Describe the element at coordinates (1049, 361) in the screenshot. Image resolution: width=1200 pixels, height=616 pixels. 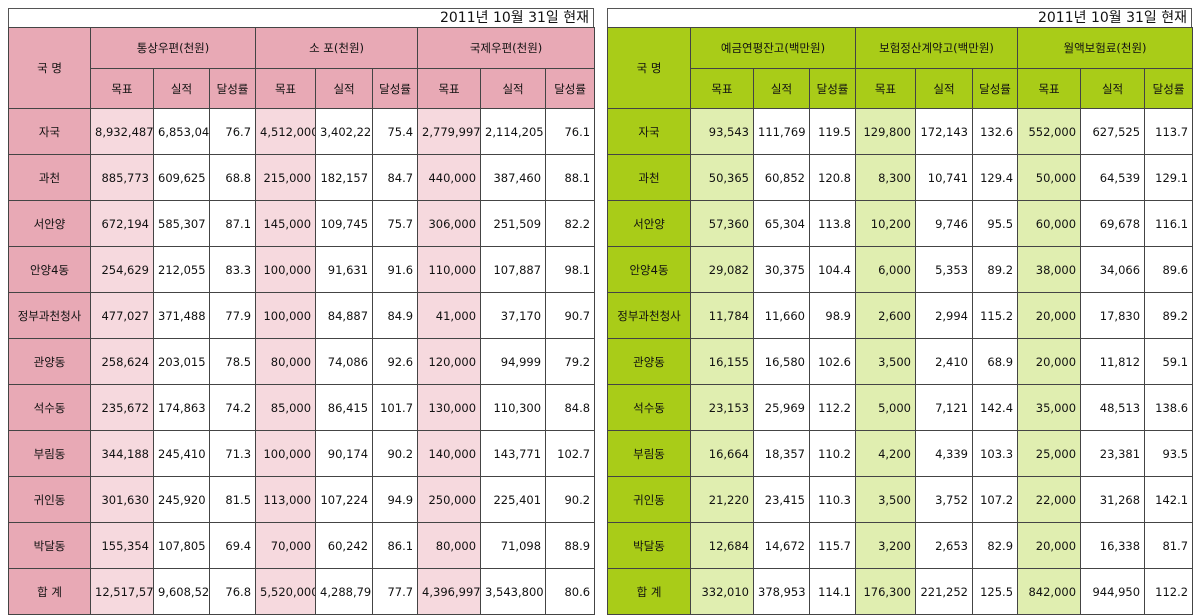
I see `target-cell: 20,000` at that location.